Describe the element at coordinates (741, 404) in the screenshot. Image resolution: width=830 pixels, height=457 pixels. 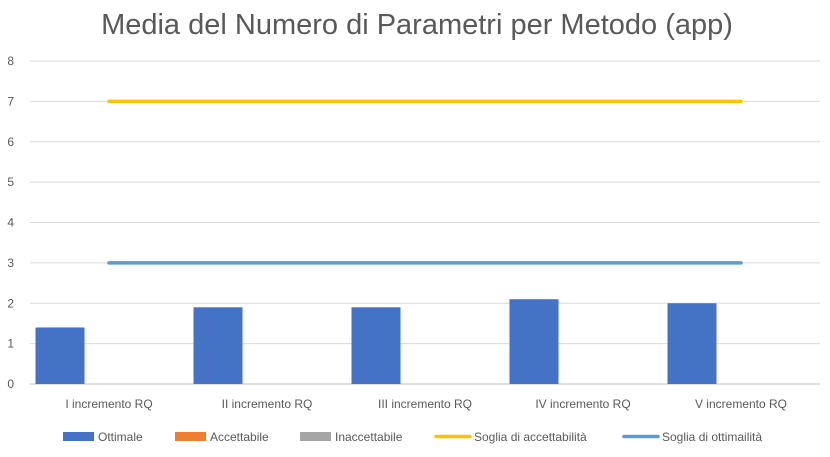
I see `x-category-label: V incremento RQ` at that location.